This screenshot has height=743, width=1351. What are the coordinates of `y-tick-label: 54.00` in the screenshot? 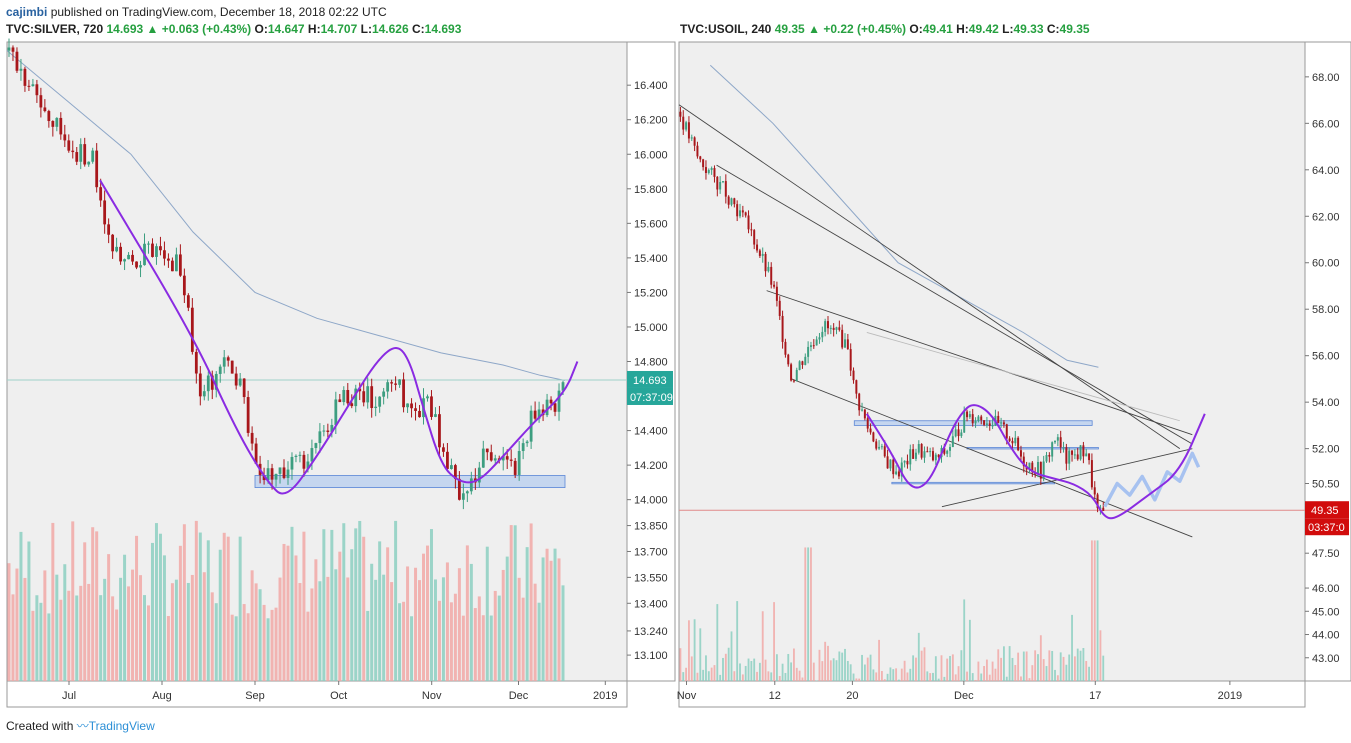 It's located at (1326, 403).